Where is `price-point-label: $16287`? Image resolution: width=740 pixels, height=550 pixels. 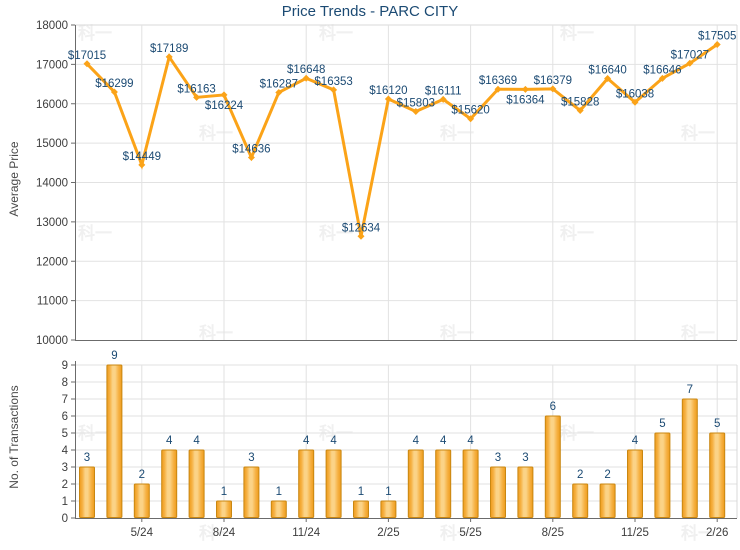 price-point-label: $16287 is located at coordinates (279, 84).